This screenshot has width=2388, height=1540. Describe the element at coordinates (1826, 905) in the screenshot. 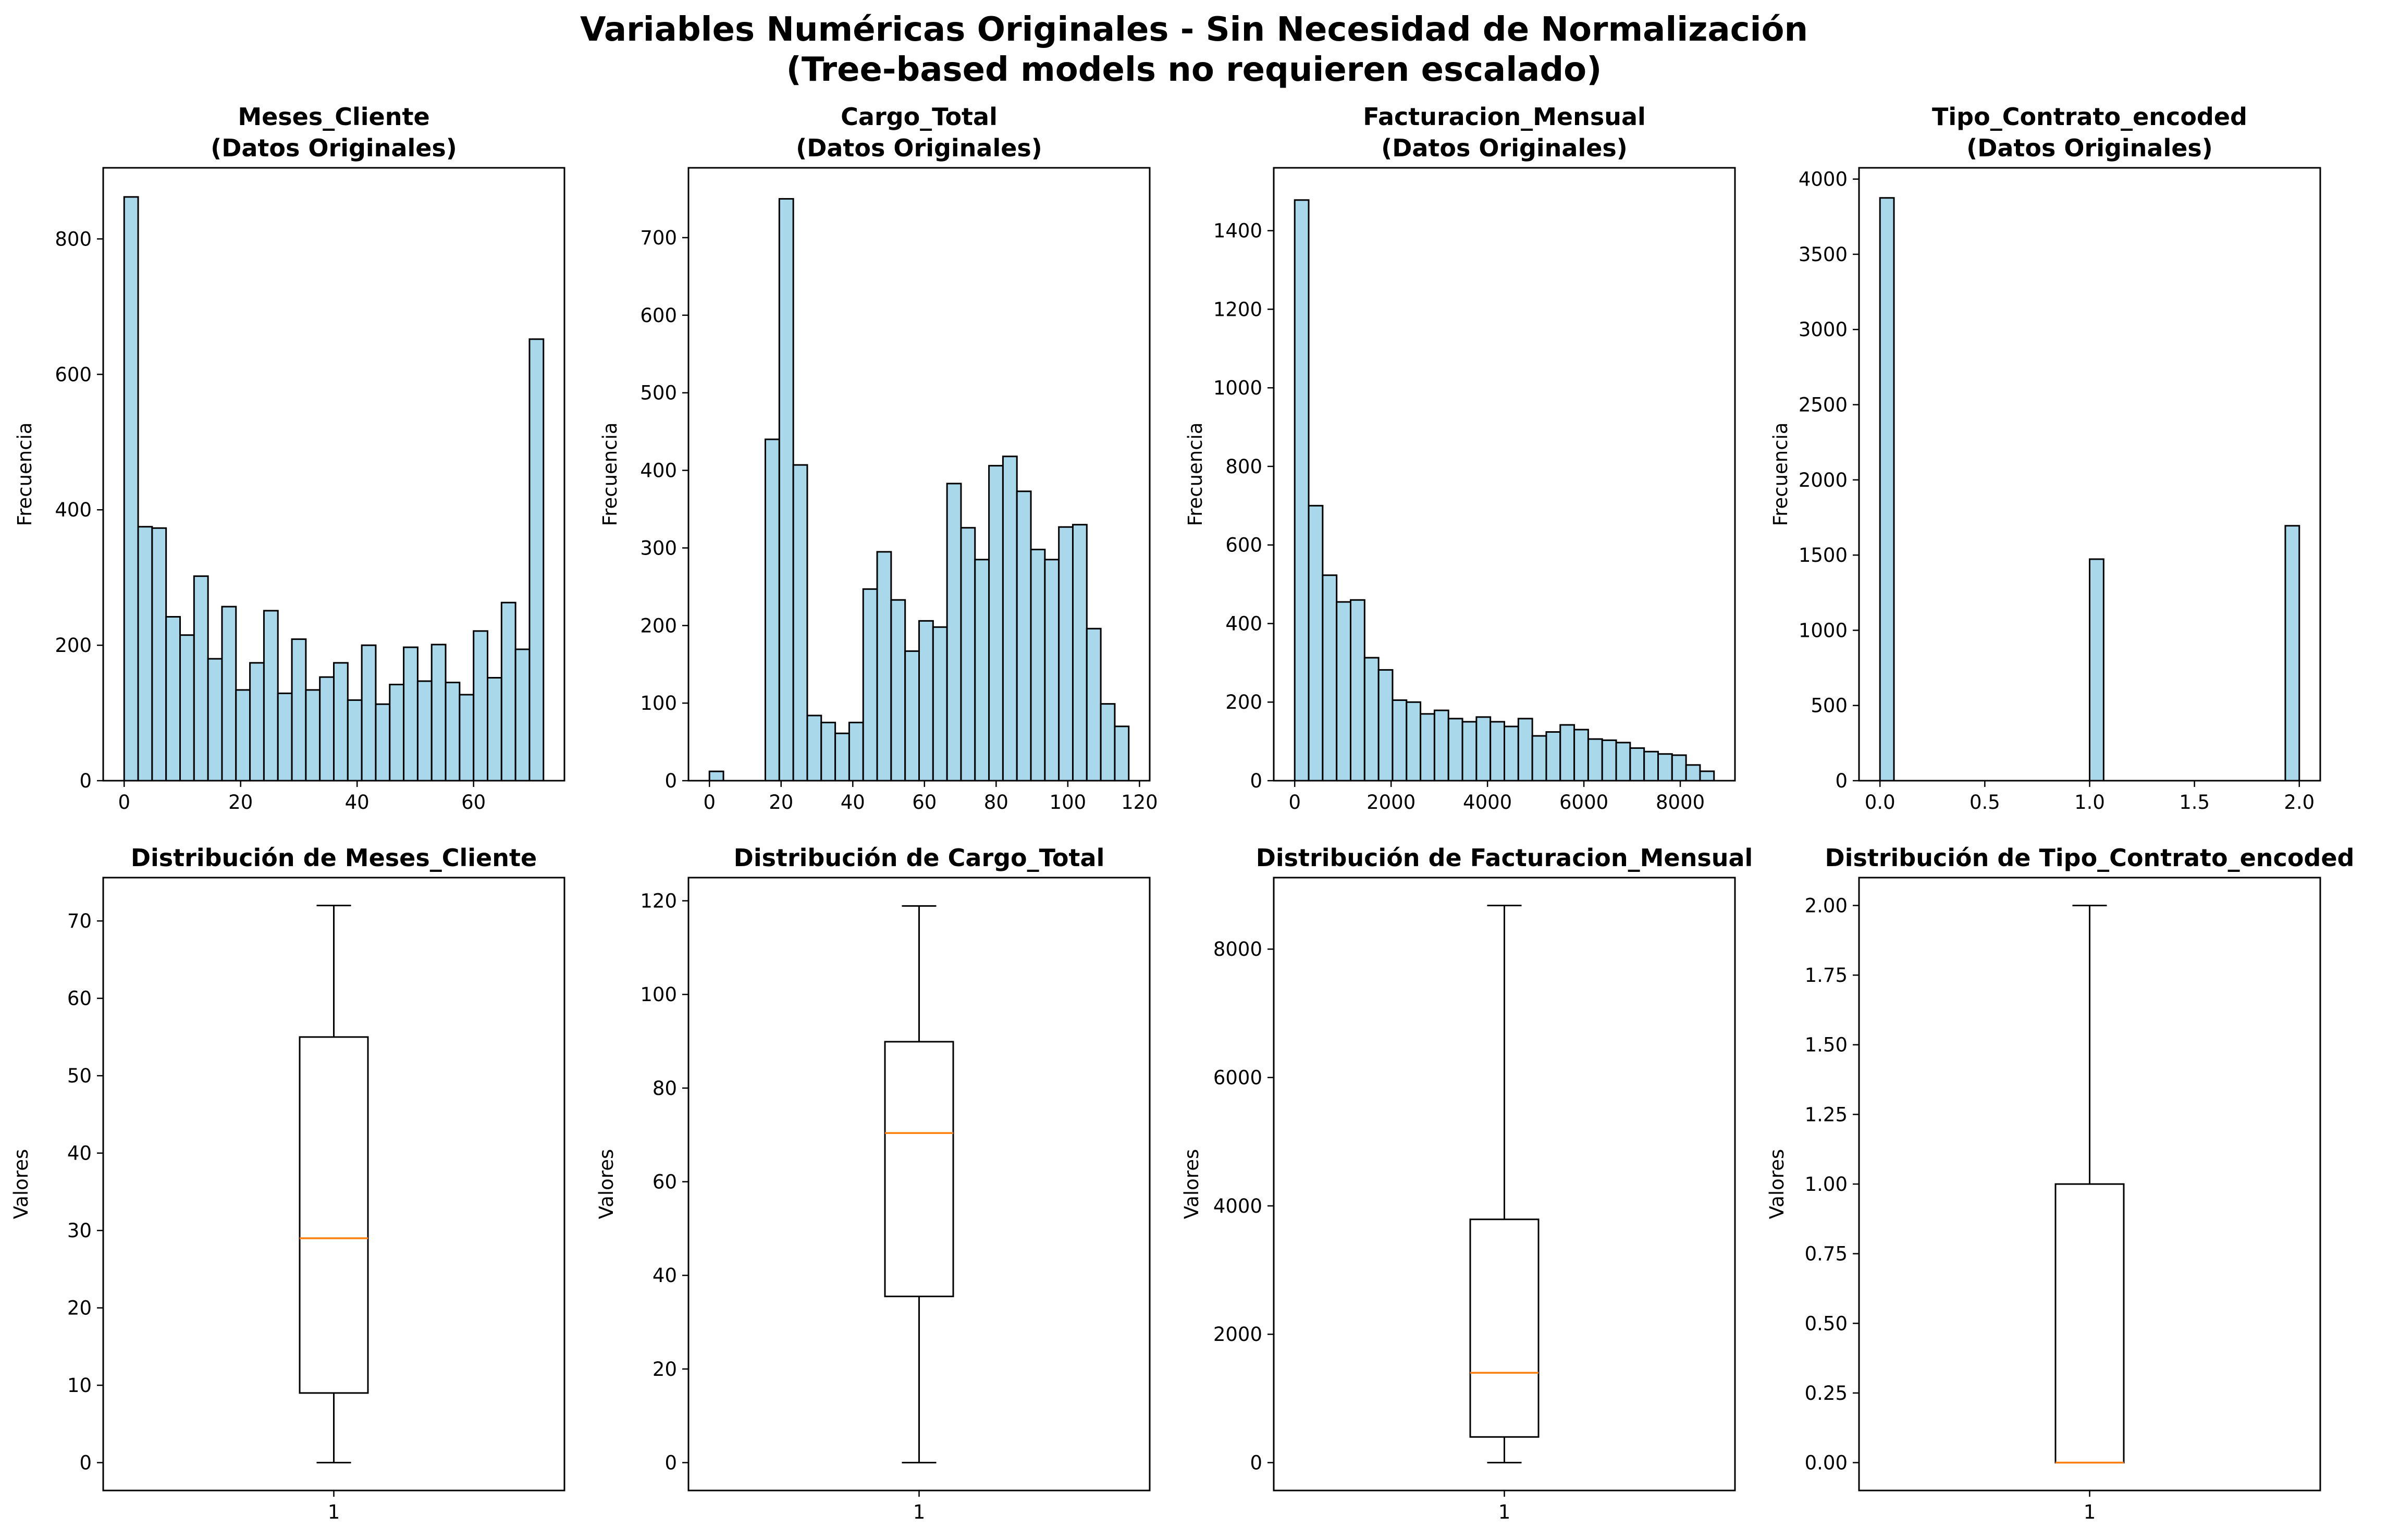

I see `y-tick-label: 2.00` at that location.